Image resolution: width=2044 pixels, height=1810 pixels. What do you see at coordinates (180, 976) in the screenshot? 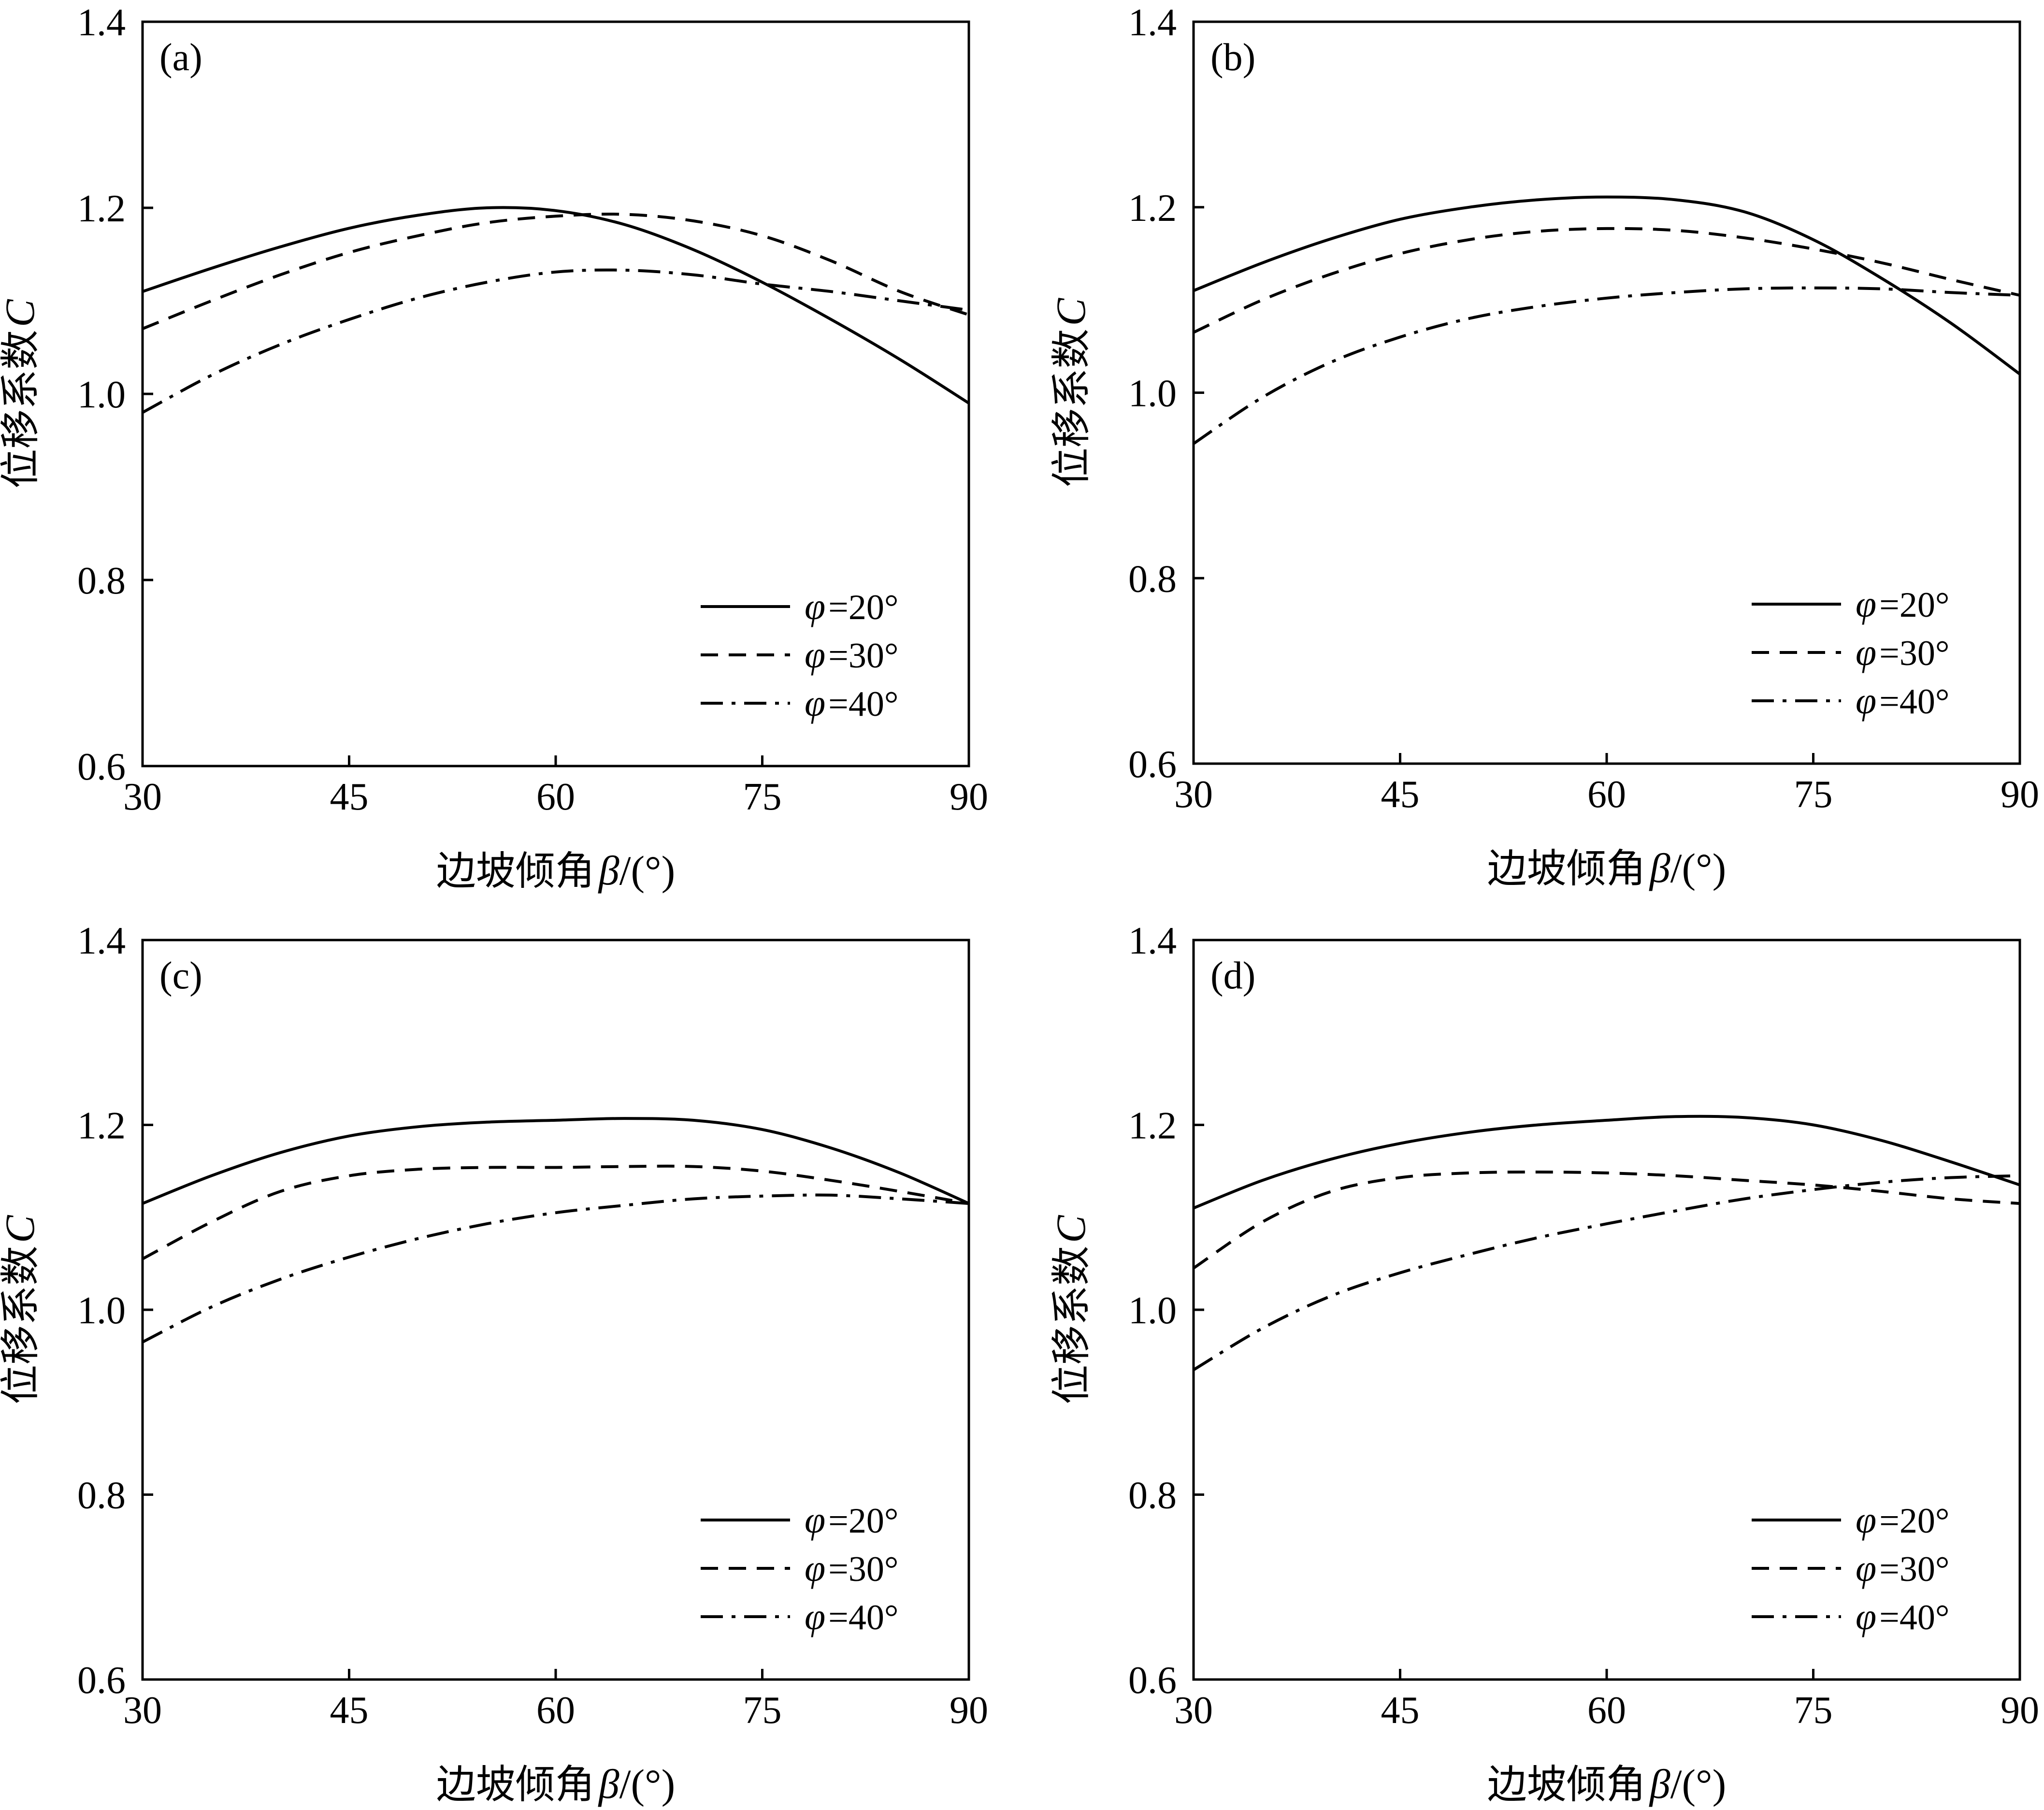
I see `panel-label: (c)` at bounding box center [180, 976].